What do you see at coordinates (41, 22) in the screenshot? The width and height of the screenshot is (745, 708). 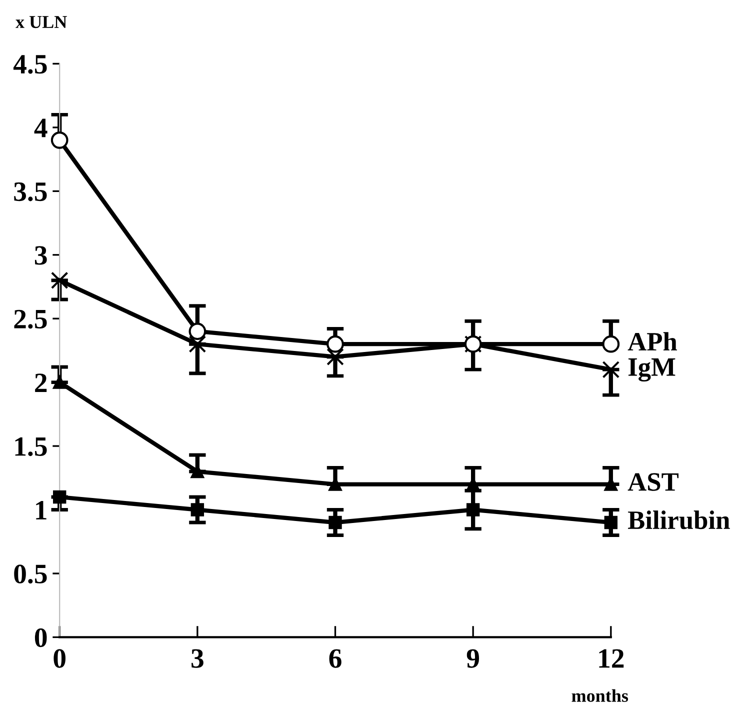 I see `y-axis-title: x ULN` at bounding box center [41, 22].